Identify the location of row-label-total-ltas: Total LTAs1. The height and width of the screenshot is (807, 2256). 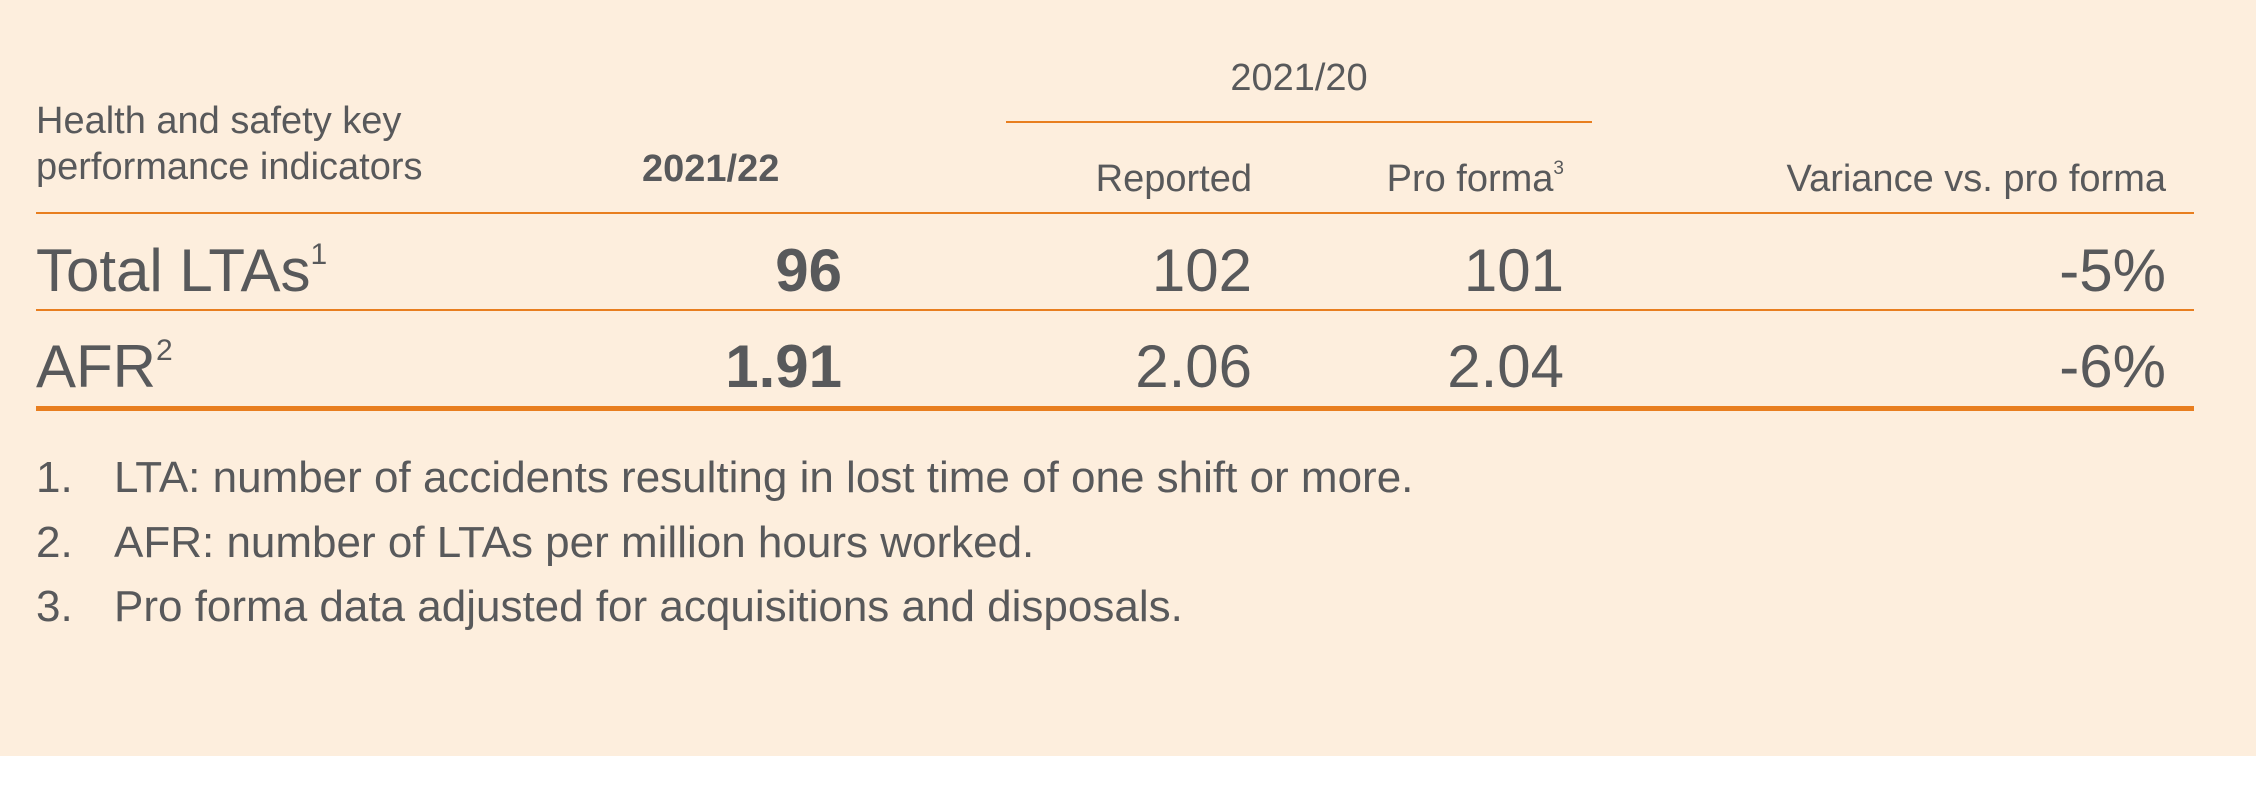
(181, 271).